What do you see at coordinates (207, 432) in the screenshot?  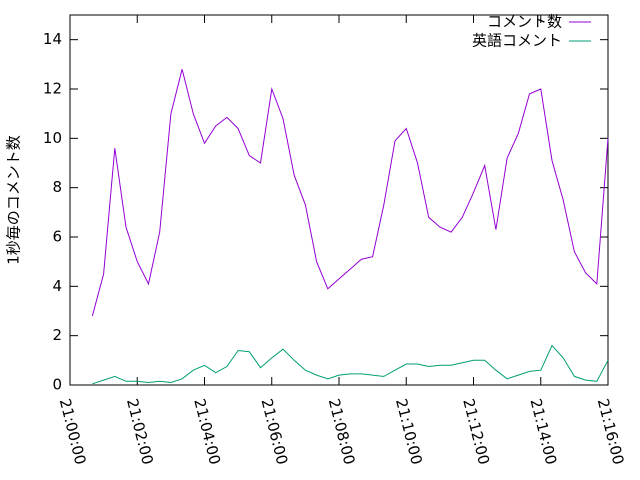 I see `x-tick-label: 21:04:00` at bounding box center [207, 432].